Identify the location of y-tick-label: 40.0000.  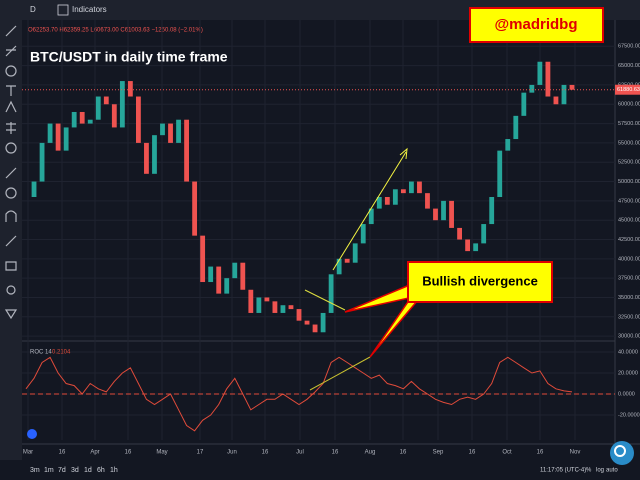
(628, 352).